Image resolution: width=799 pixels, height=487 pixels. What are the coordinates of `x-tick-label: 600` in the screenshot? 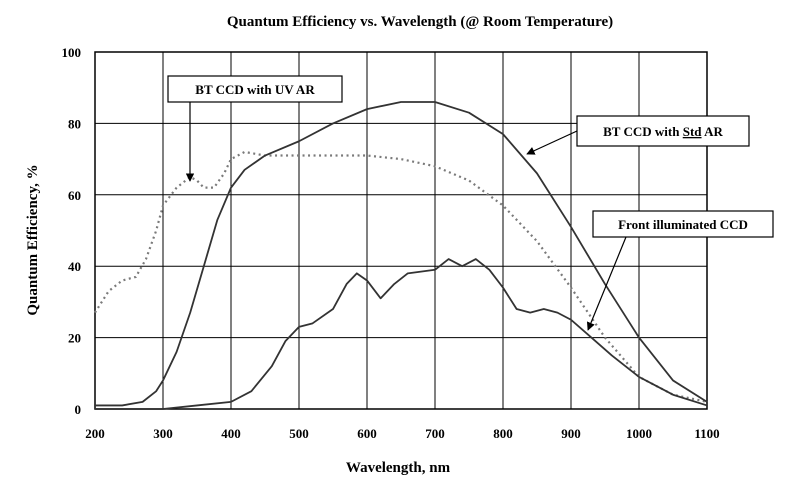 It's located at (367, 433).